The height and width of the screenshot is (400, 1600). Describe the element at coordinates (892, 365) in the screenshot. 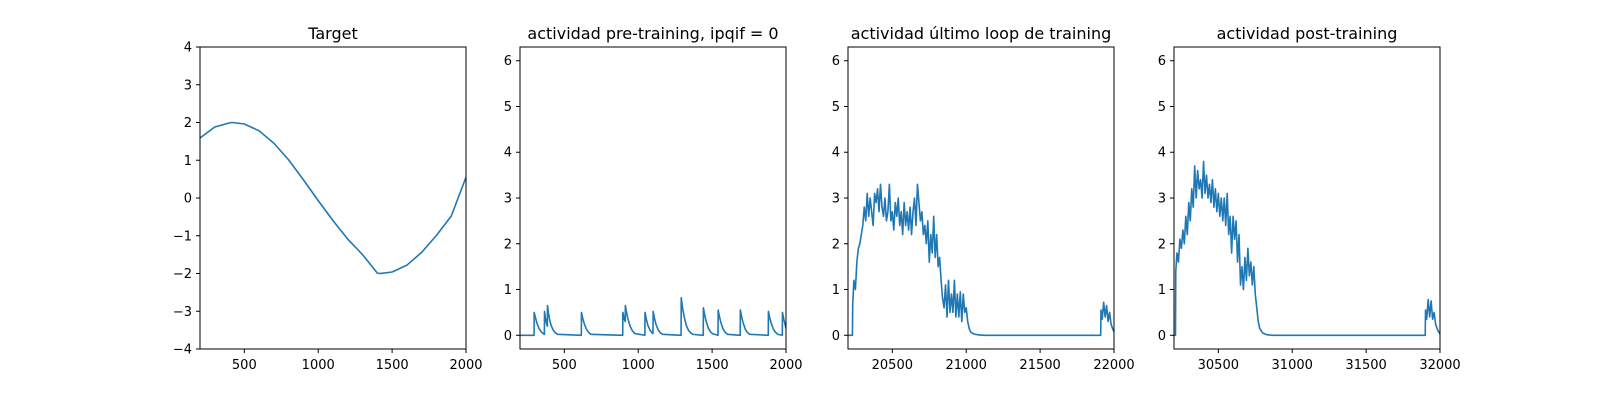

I see `x-tick-label: 20500` at that location.